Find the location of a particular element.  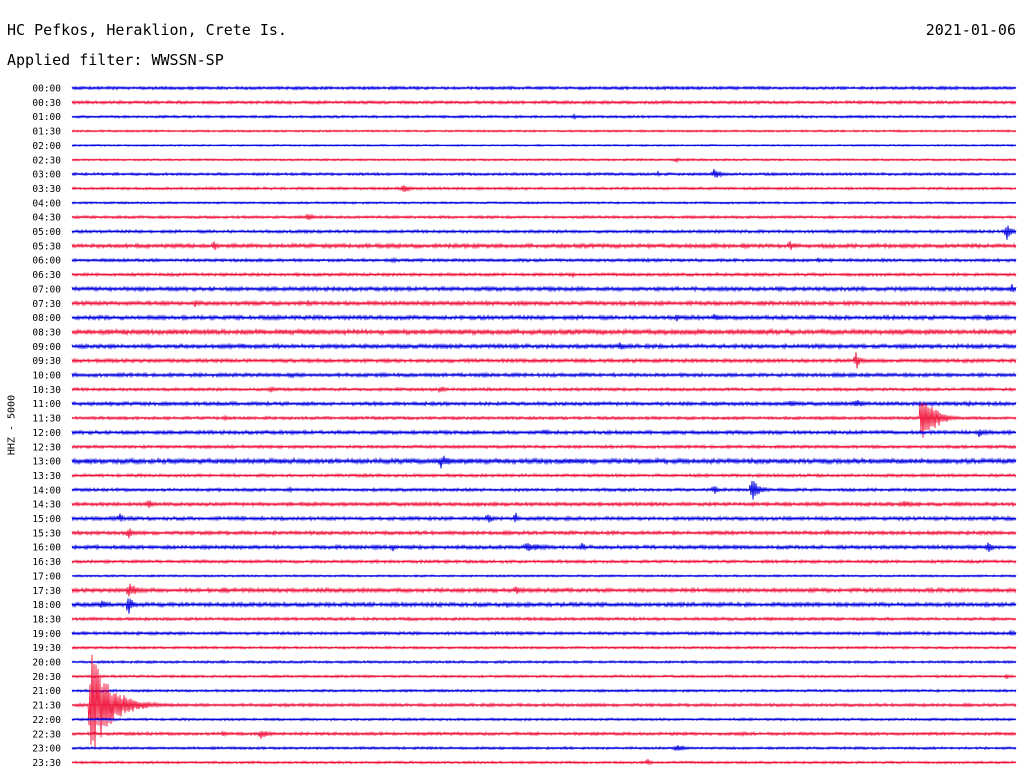

time-tick-label: 05:00 is located at coordinates (46, 232).